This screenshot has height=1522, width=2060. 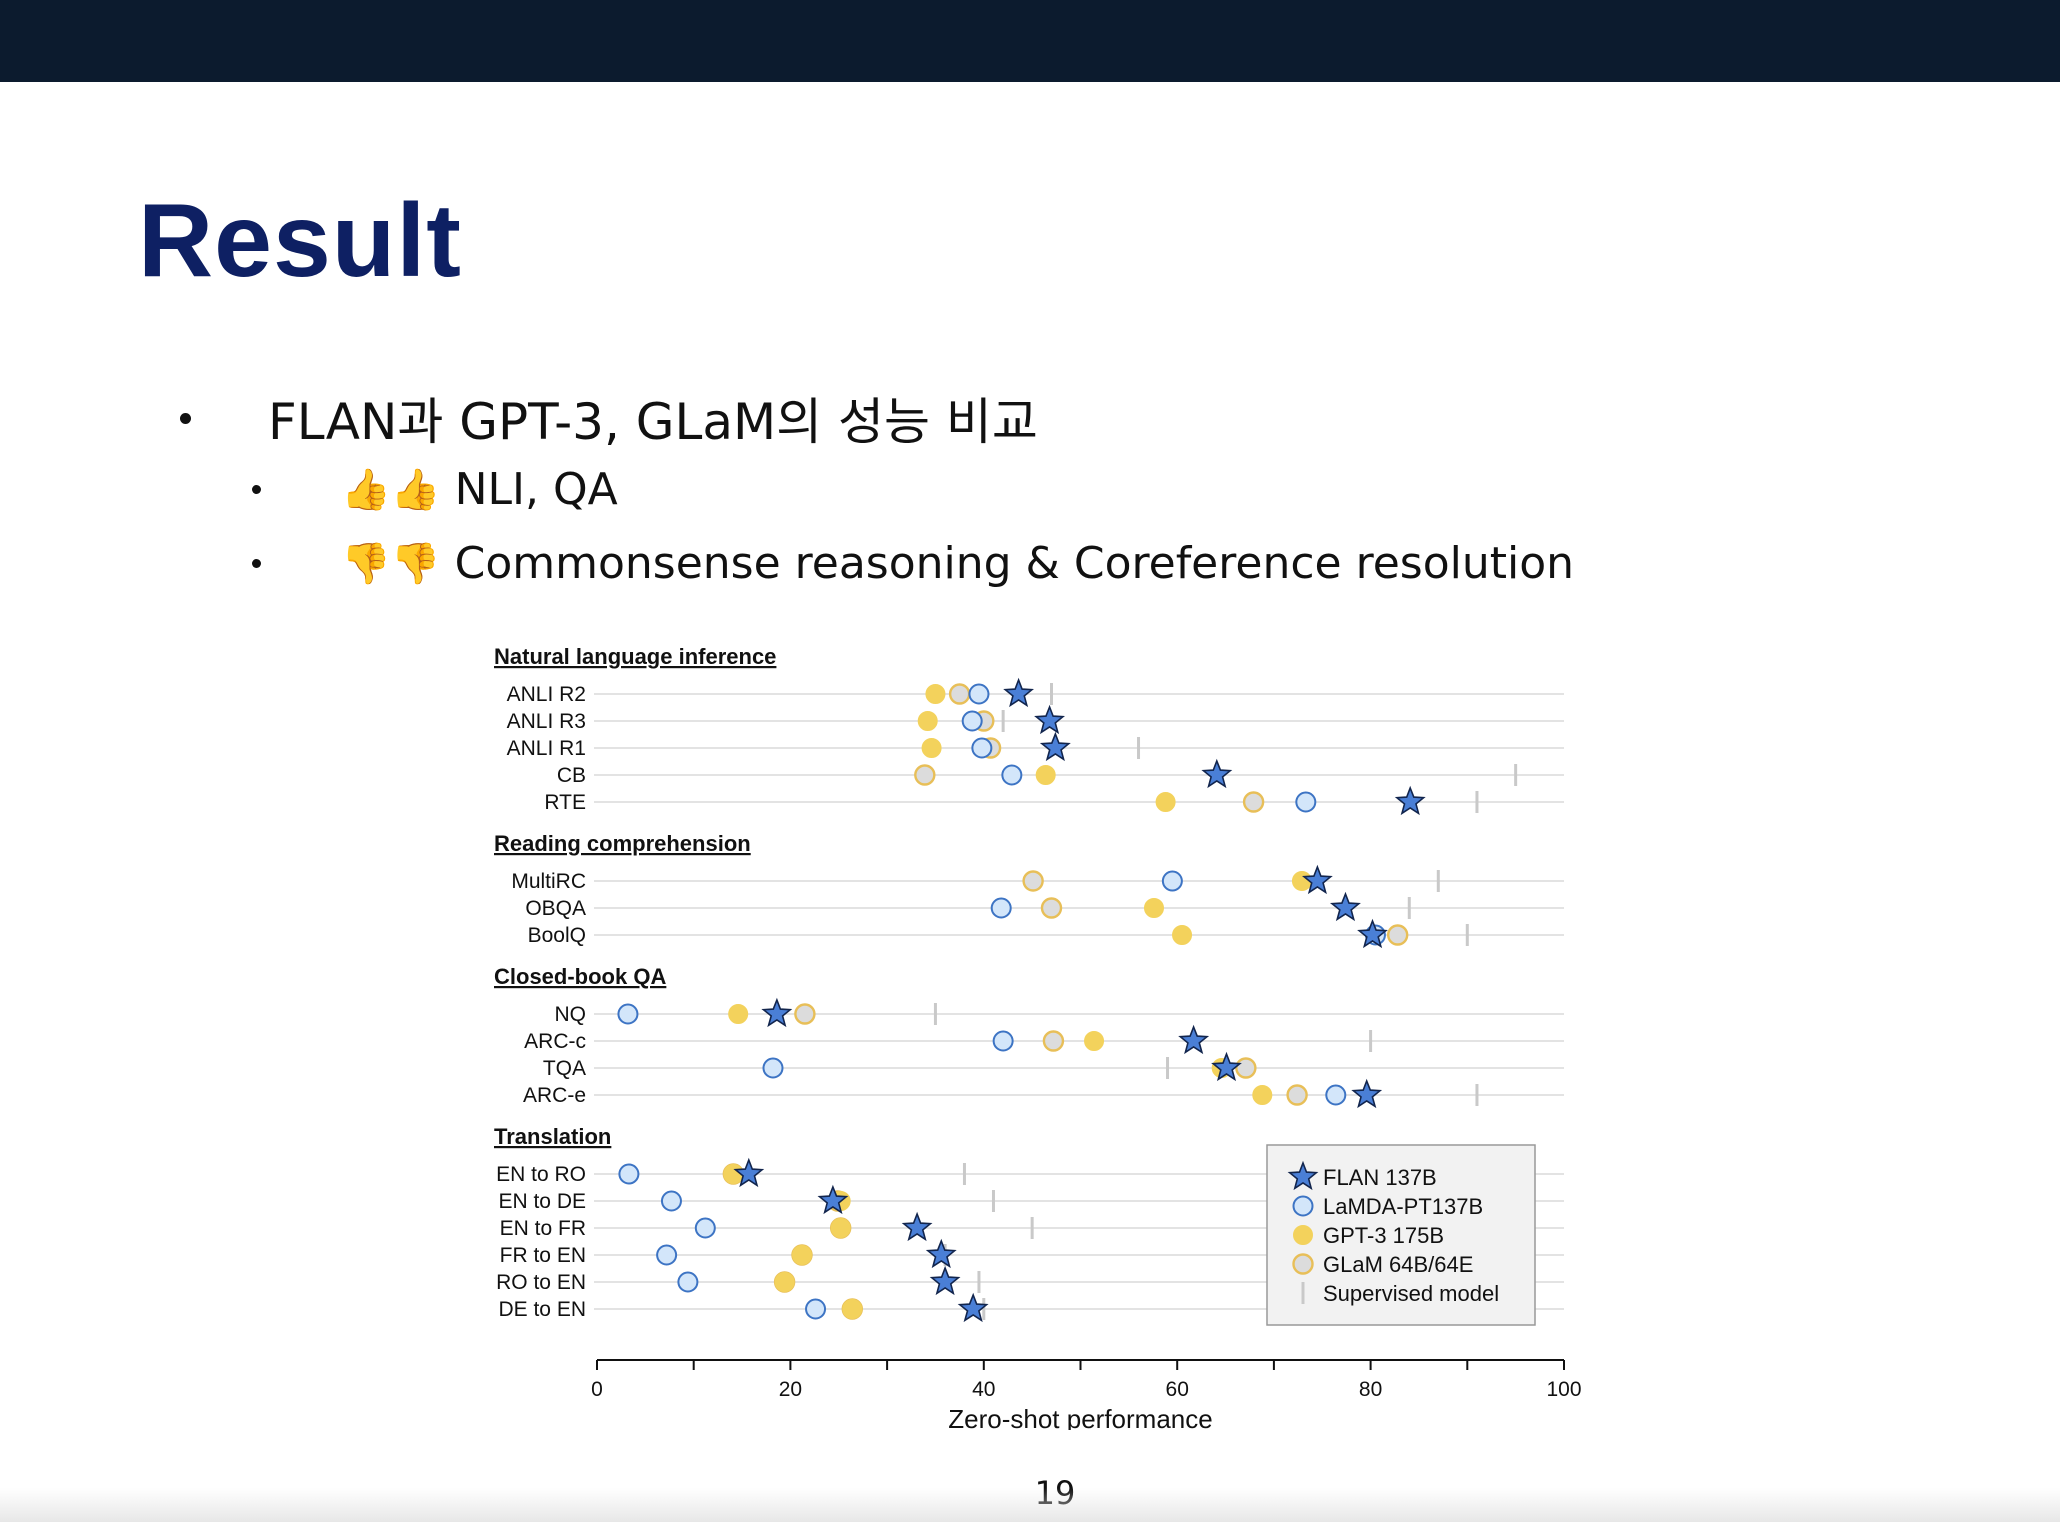 What do you see at coordinates (1336, 1095) in the screenshot?
I see `lamda-point-arc-e` at bounding box center [1336, 1095].